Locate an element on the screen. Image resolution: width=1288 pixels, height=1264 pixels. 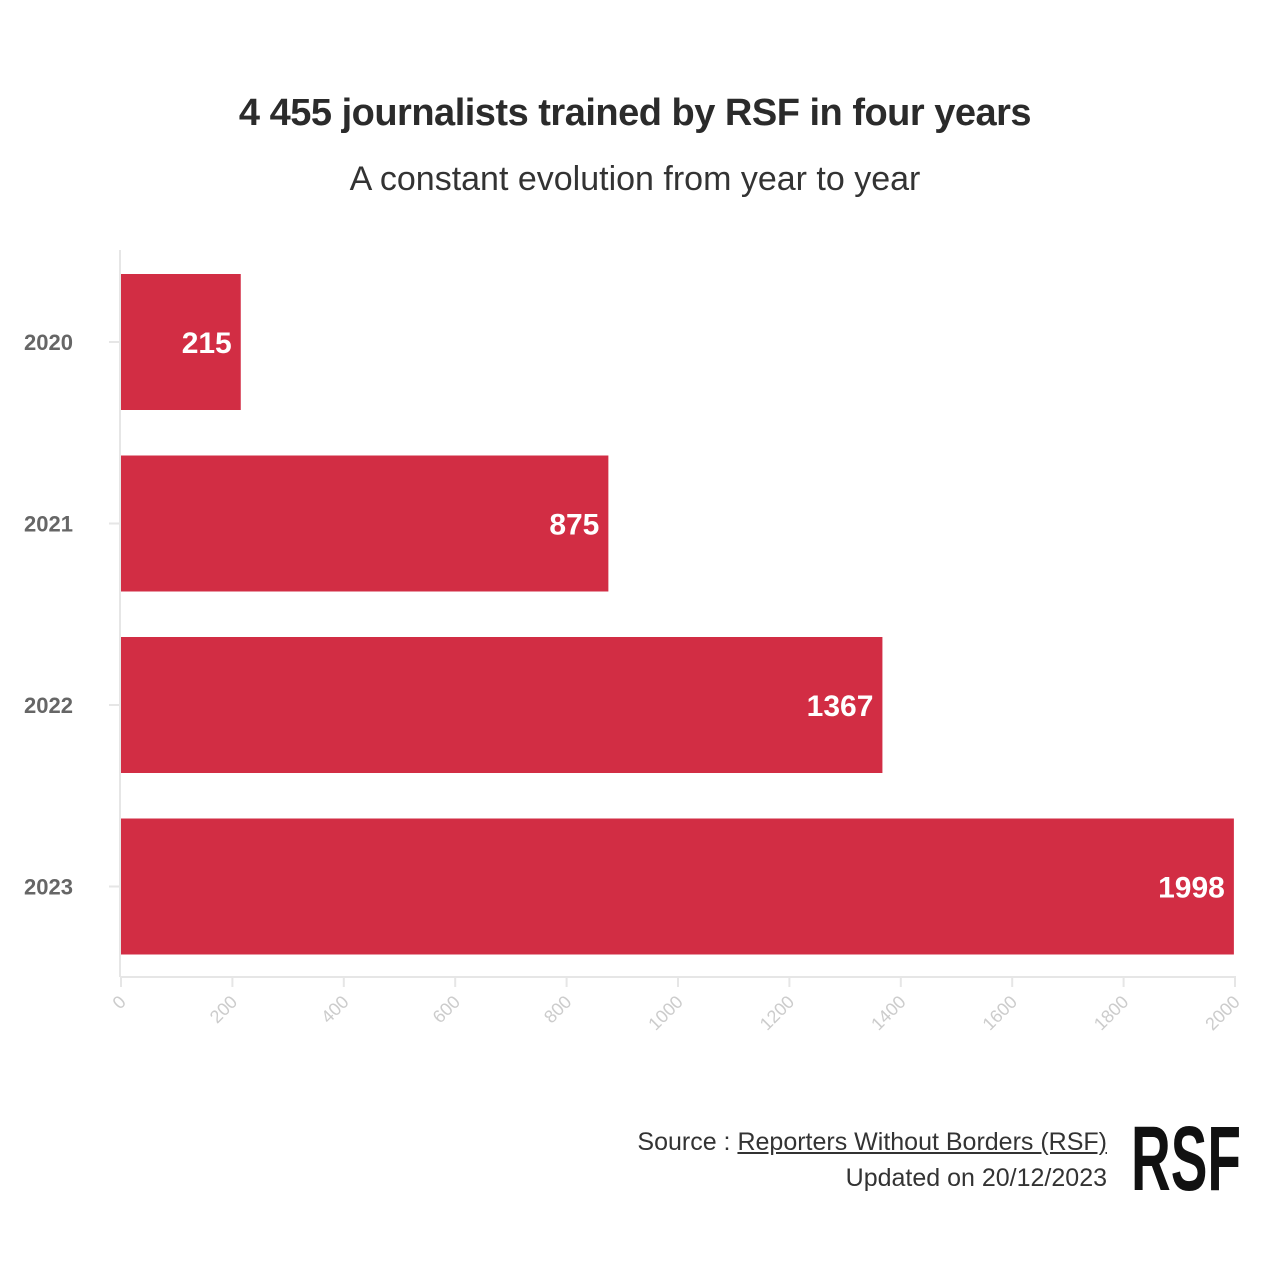
x-tick-label-200: 200 is located at coordinates (223, 1009).